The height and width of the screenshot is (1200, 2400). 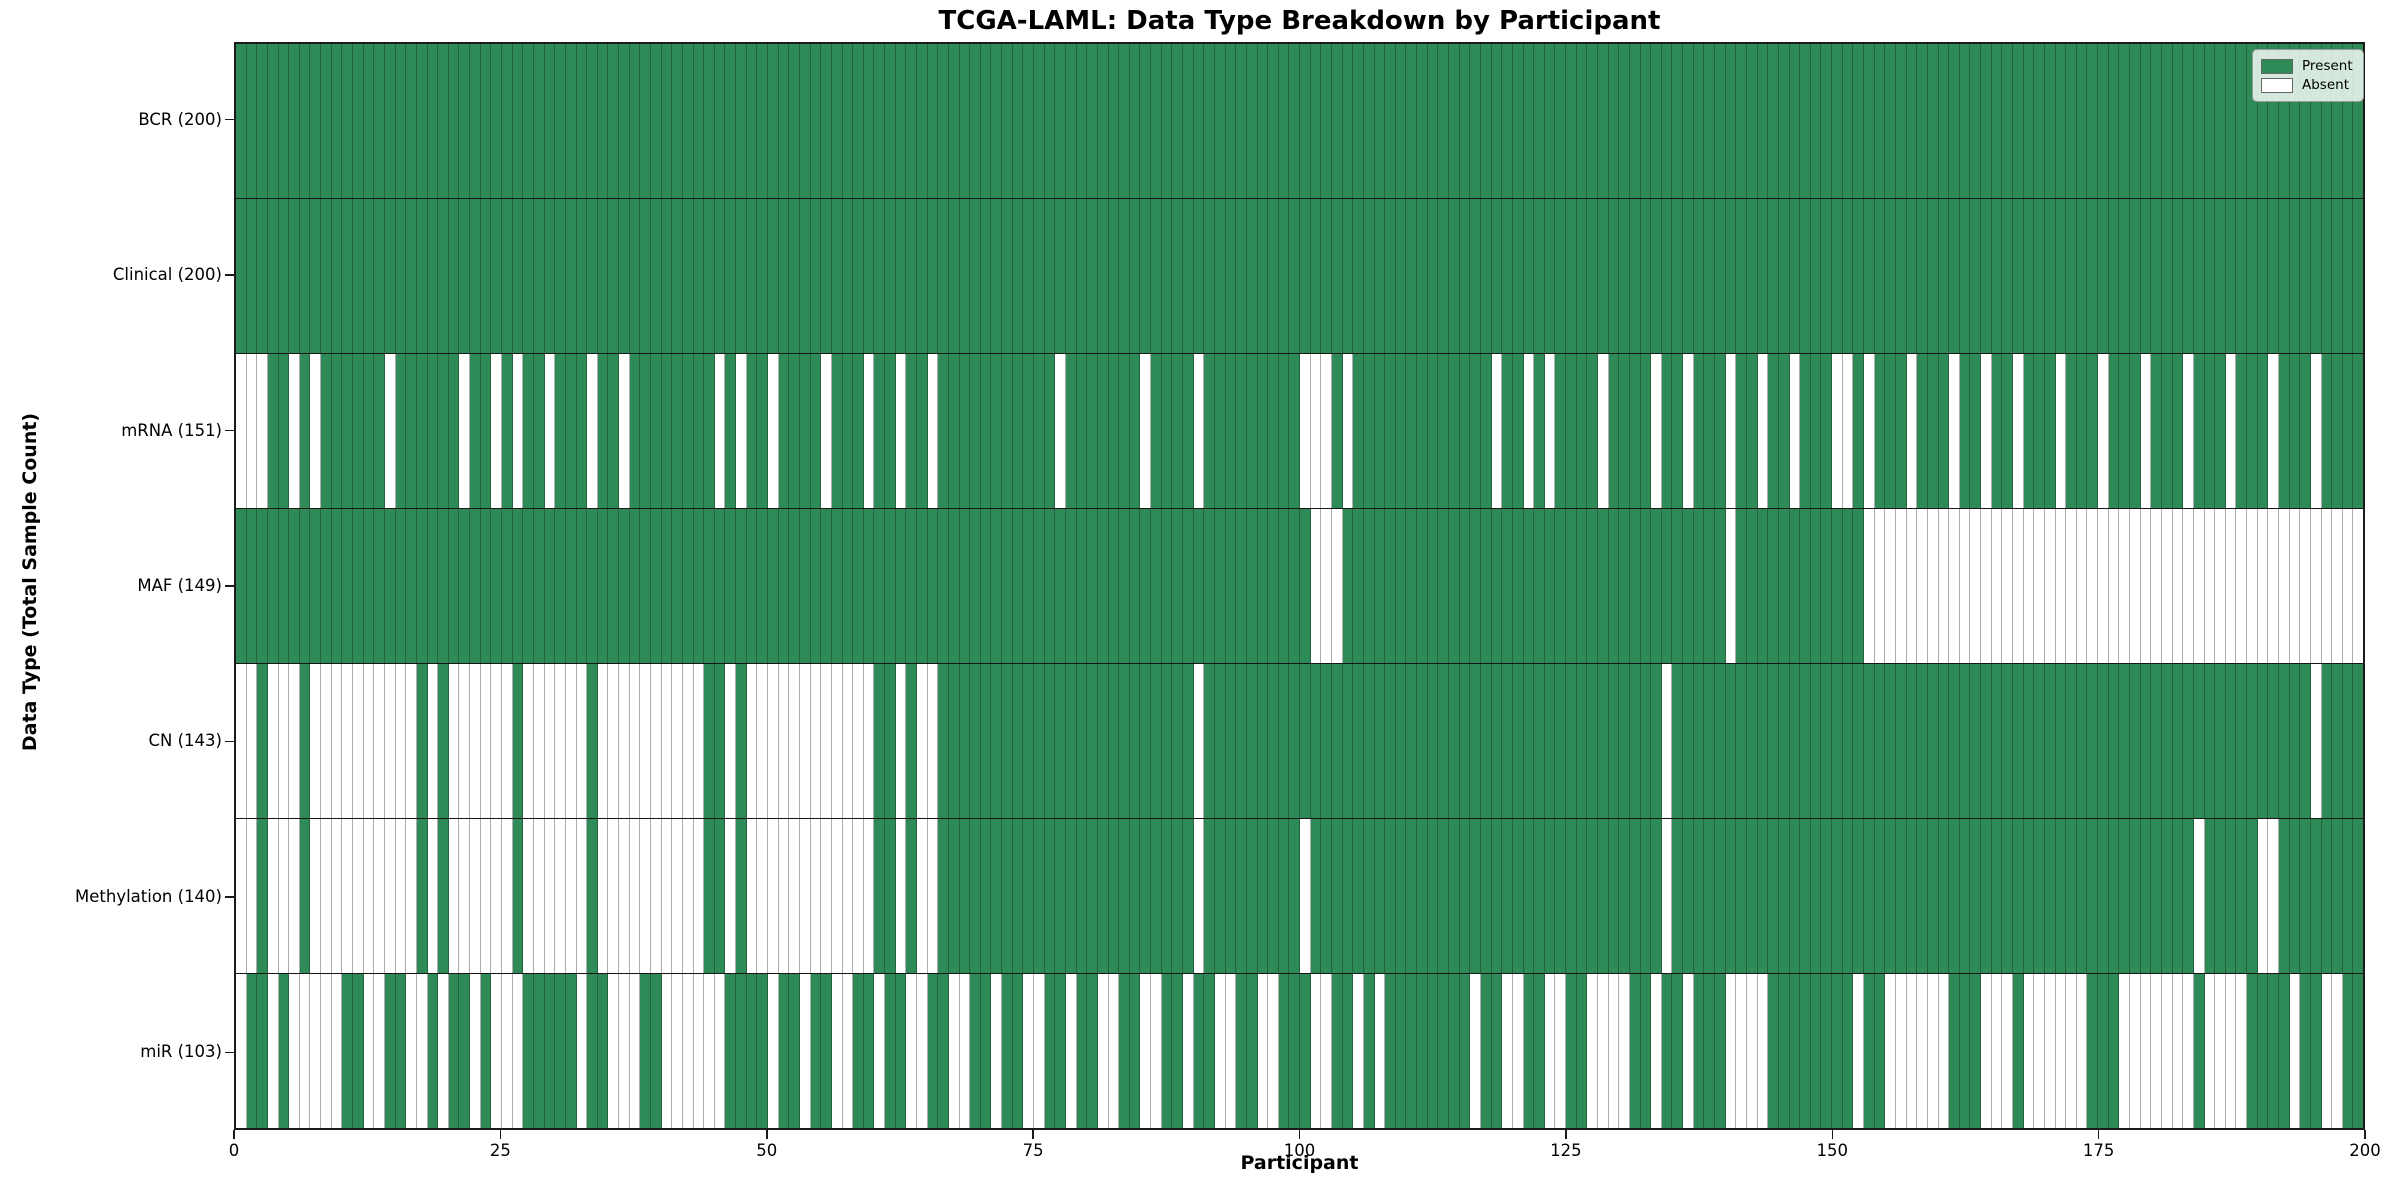 What do you see at coordinates (167, 275) in the screenshot?
I see `y-tick-label-clinical: Clinical (200)` at bounding box center [167, 275].